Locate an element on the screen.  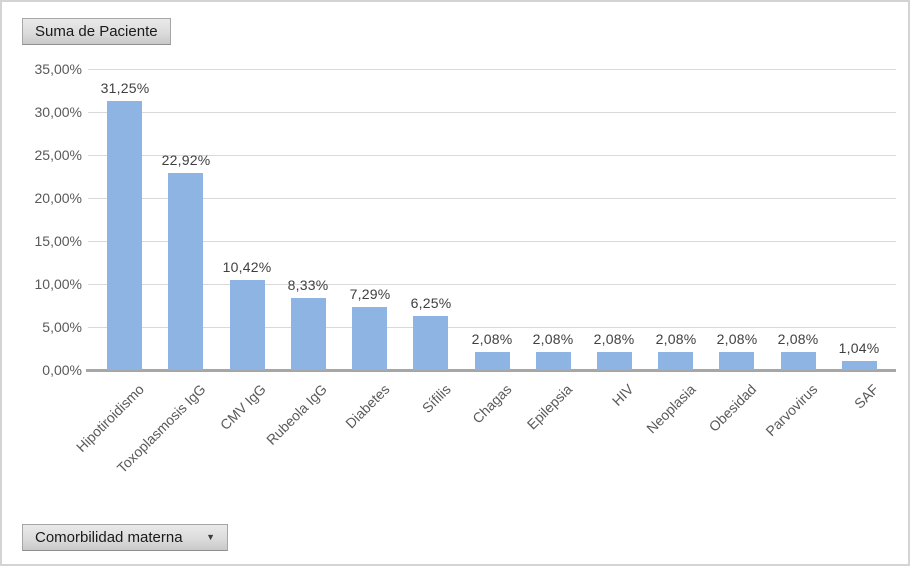
y-axis-tick-label: 15,00% is located at coordinates (58, 241).